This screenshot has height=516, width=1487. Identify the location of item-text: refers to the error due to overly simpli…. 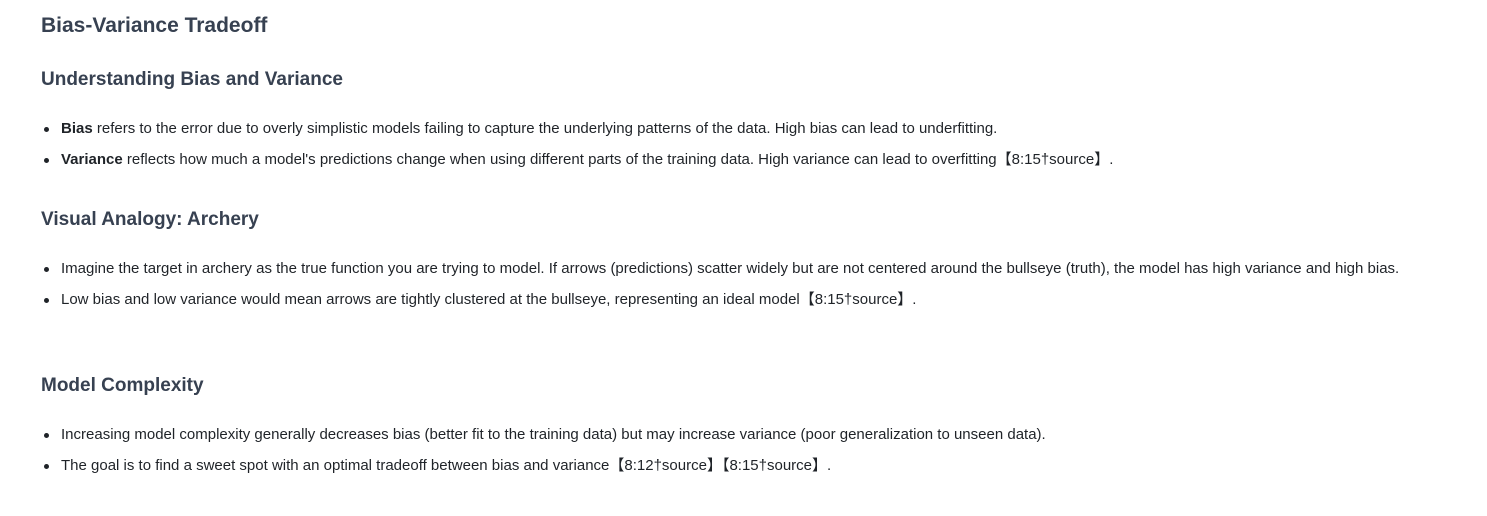
(545, 128).